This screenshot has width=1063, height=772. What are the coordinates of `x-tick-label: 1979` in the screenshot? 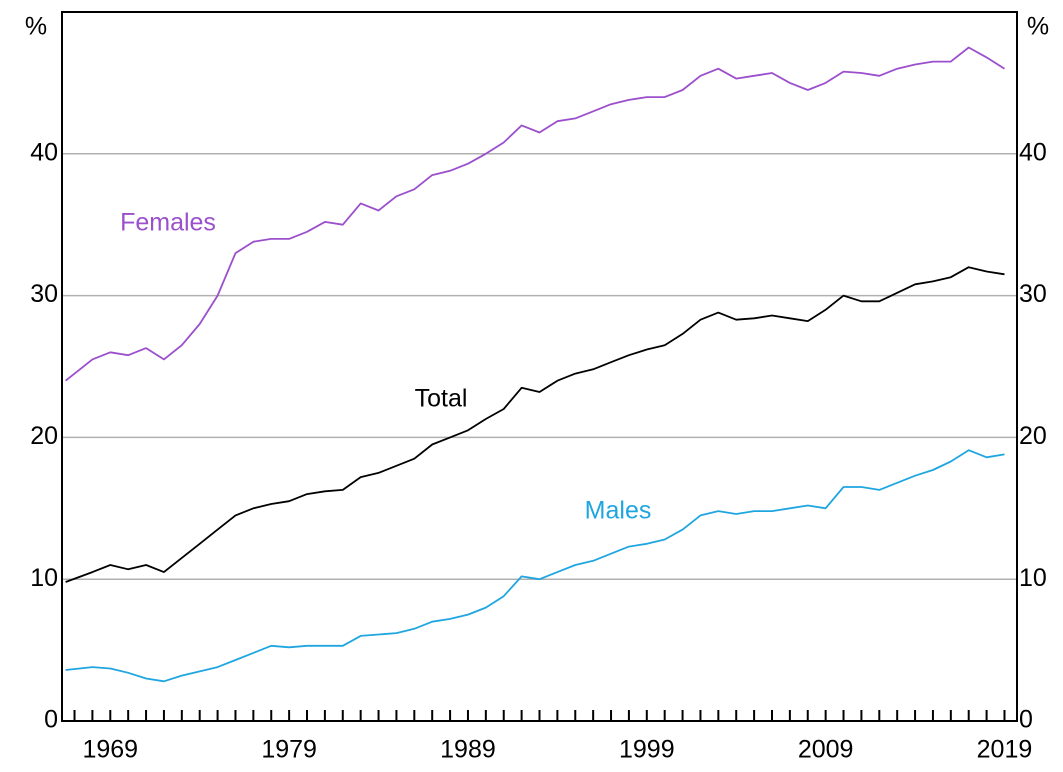 It's located at (289, 750).